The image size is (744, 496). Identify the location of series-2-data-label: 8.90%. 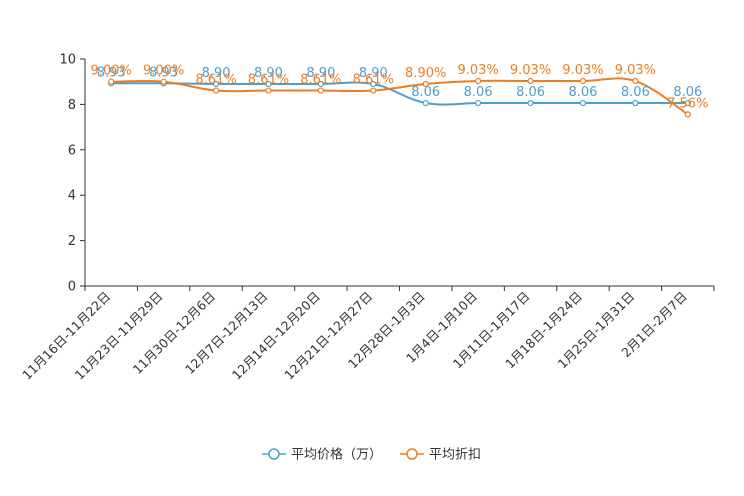
(425, 73).